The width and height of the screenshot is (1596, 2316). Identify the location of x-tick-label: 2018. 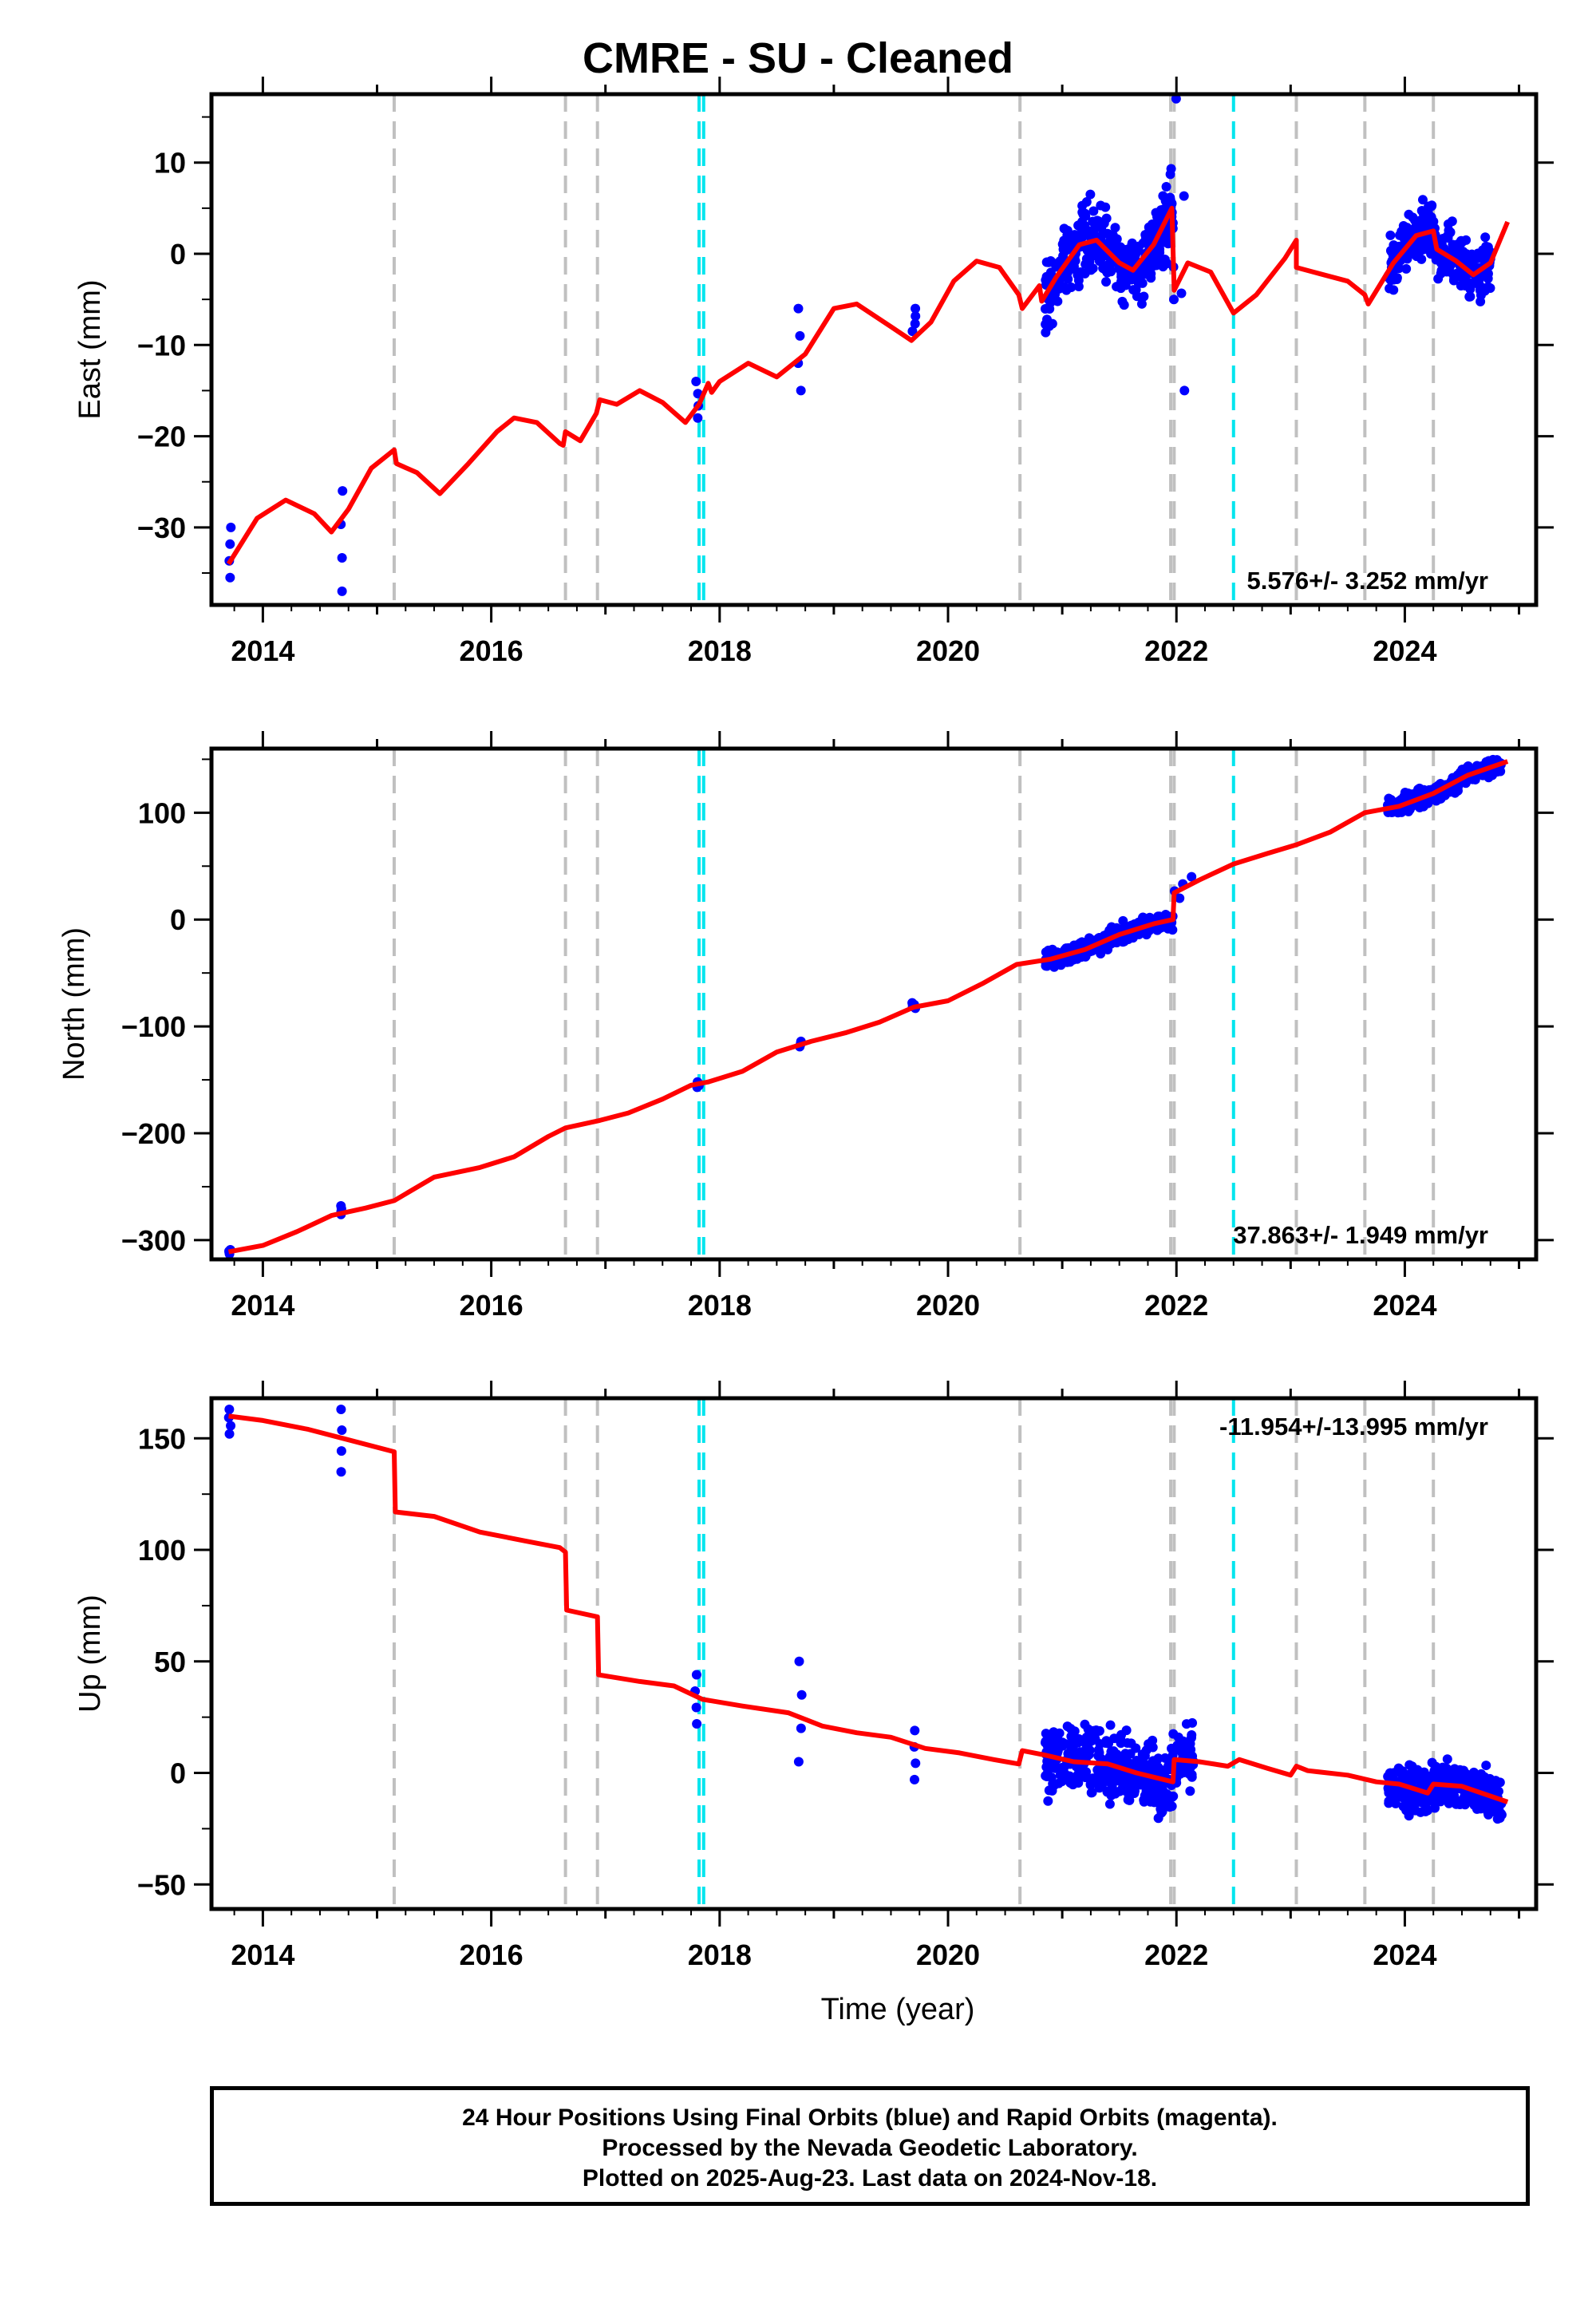
(720, 1305).